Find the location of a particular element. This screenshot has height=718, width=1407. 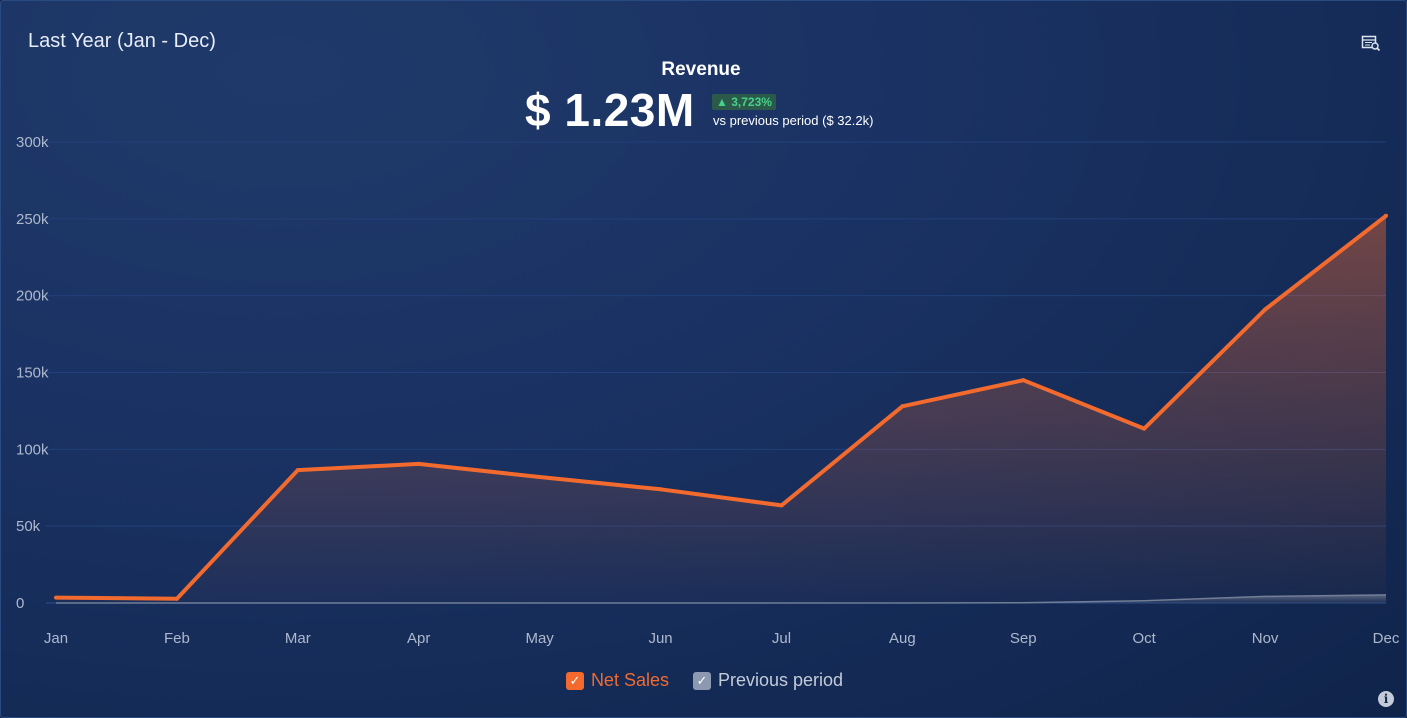

legend-previous-period: ✓ Previous period is located at coordinates (768, 680).